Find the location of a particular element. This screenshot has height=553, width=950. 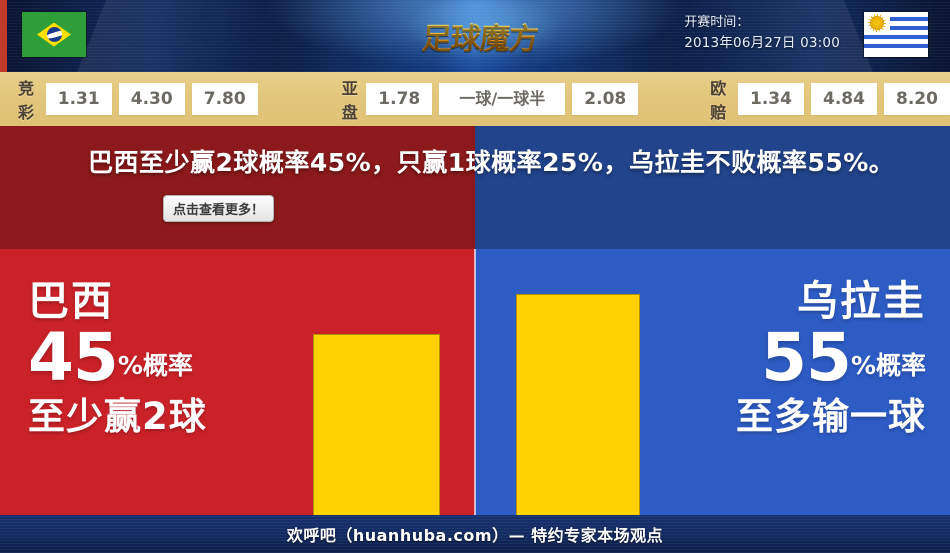

odds-cell-oupei-away: 8.20 is located at coordinates (917, 99).